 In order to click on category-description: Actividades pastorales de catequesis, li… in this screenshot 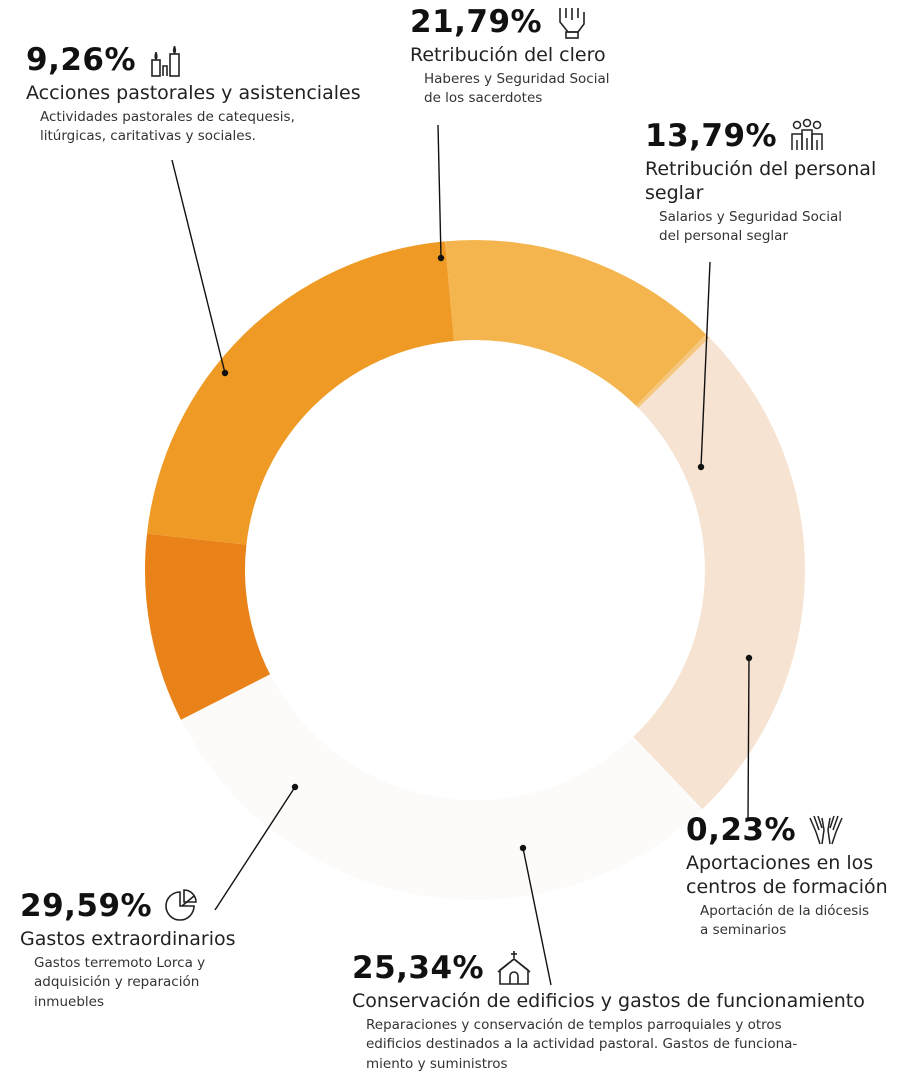, I will do `click(200, 127)`.